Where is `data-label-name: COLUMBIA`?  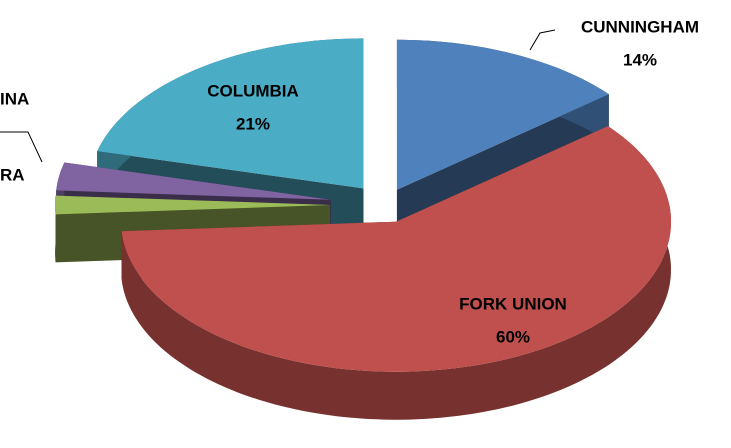
data-label-name: COLUMBIA is located at coordinates (253, 90).